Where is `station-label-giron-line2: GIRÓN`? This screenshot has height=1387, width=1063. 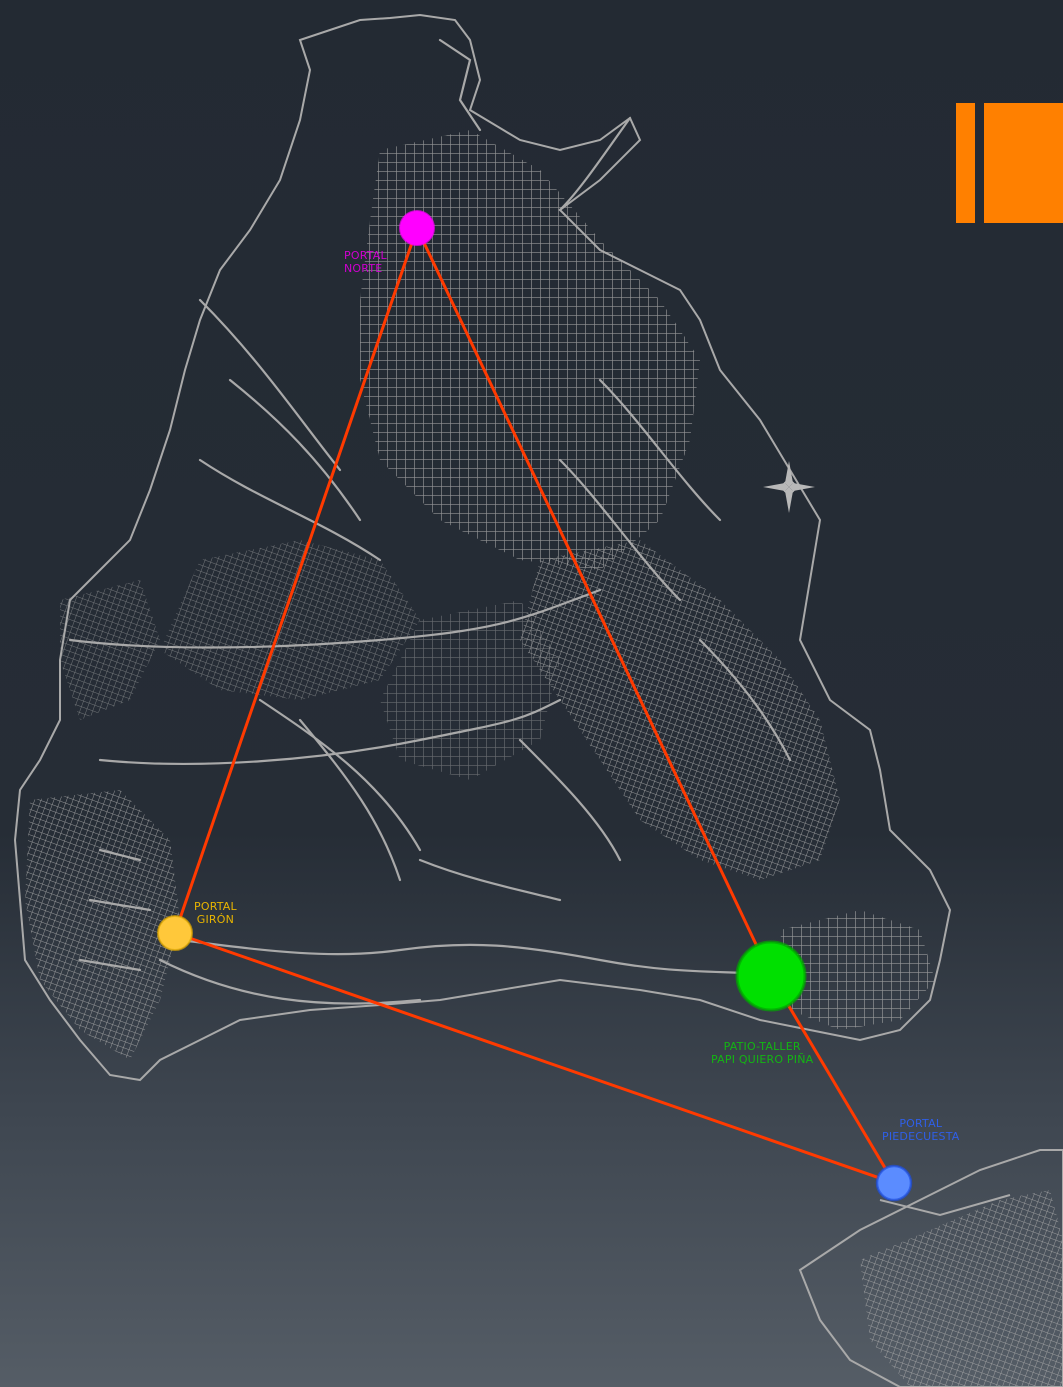 station-label-giron-line2: GIRÓN is located at coordinates (215, 919).